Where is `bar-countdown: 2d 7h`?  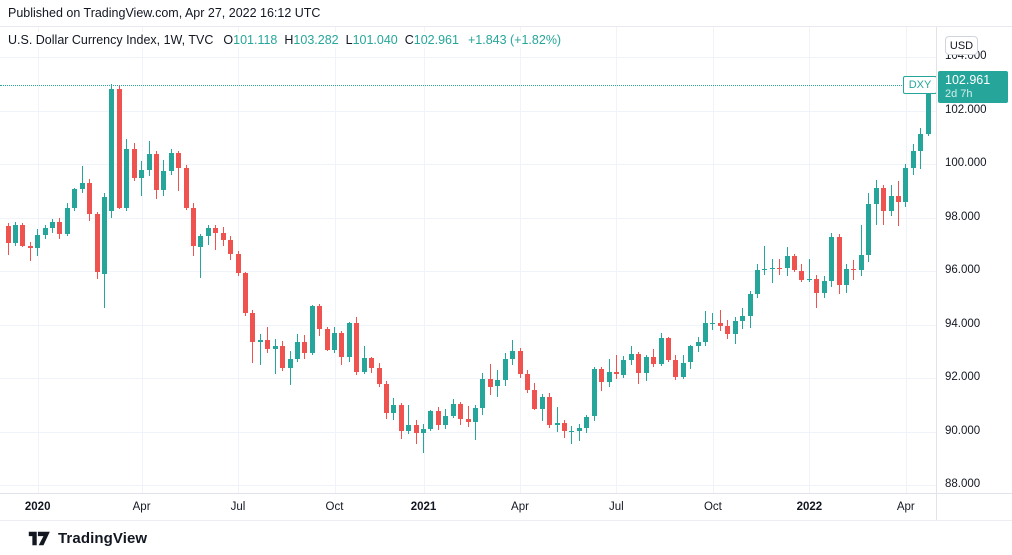
bar-countdown: 2d 7h is located at coordinates (959, 94).